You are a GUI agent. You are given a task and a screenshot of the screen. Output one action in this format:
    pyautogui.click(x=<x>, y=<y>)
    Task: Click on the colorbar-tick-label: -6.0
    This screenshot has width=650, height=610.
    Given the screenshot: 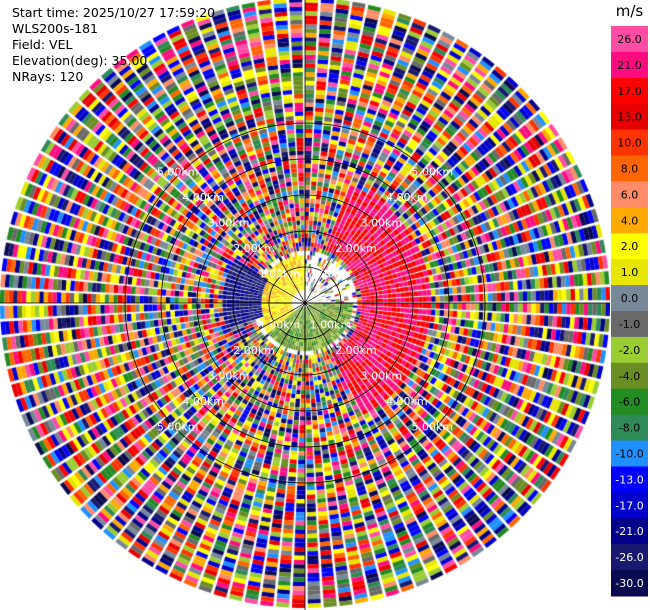 What is the action you would take?
    pyautogui.click(x=629, y=402)
    